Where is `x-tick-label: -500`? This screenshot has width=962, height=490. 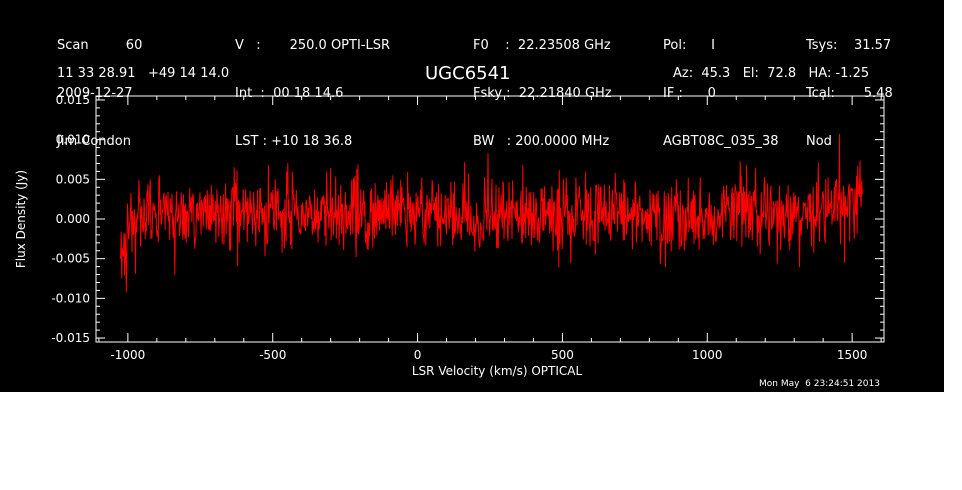
x-tick-label: -500 is located at coordinates (272, 355).